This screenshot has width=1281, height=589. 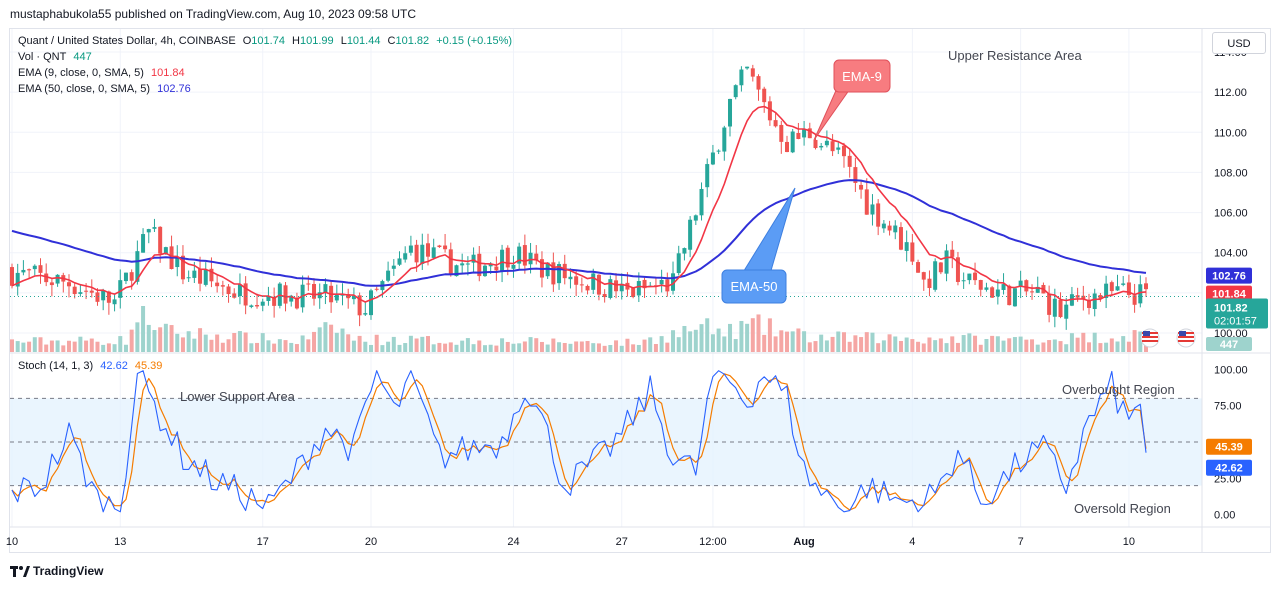 I want to click on ema50-legend: EMA (50, close, 0, SMA, 5) 102.76, so click(x=106, y=89).